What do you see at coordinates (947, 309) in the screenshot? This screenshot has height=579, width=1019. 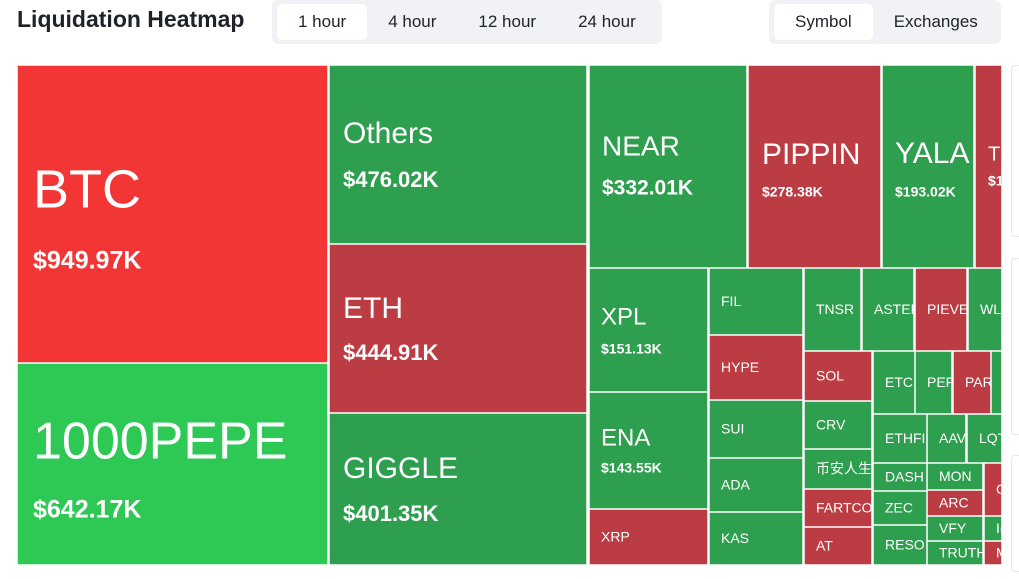 I see `tile-symbol: PIEVE` at bounding box center [947, 309].